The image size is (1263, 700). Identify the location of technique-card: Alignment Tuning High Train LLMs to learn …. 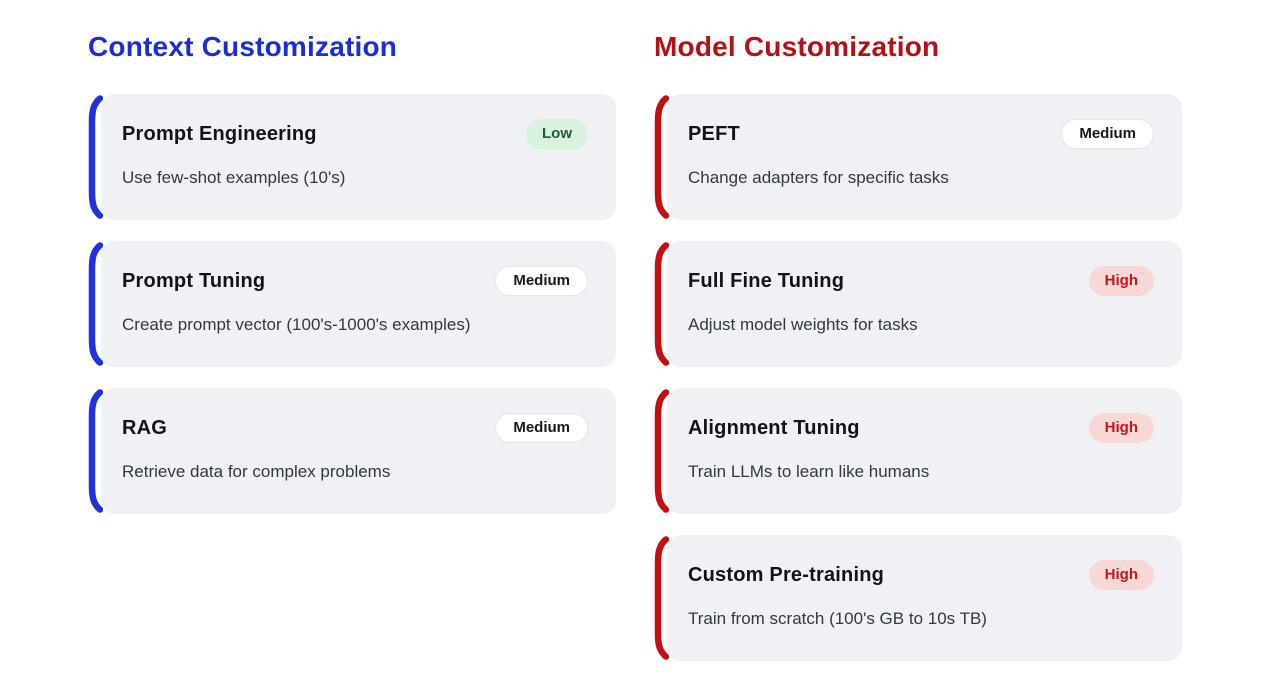
(918, 451).